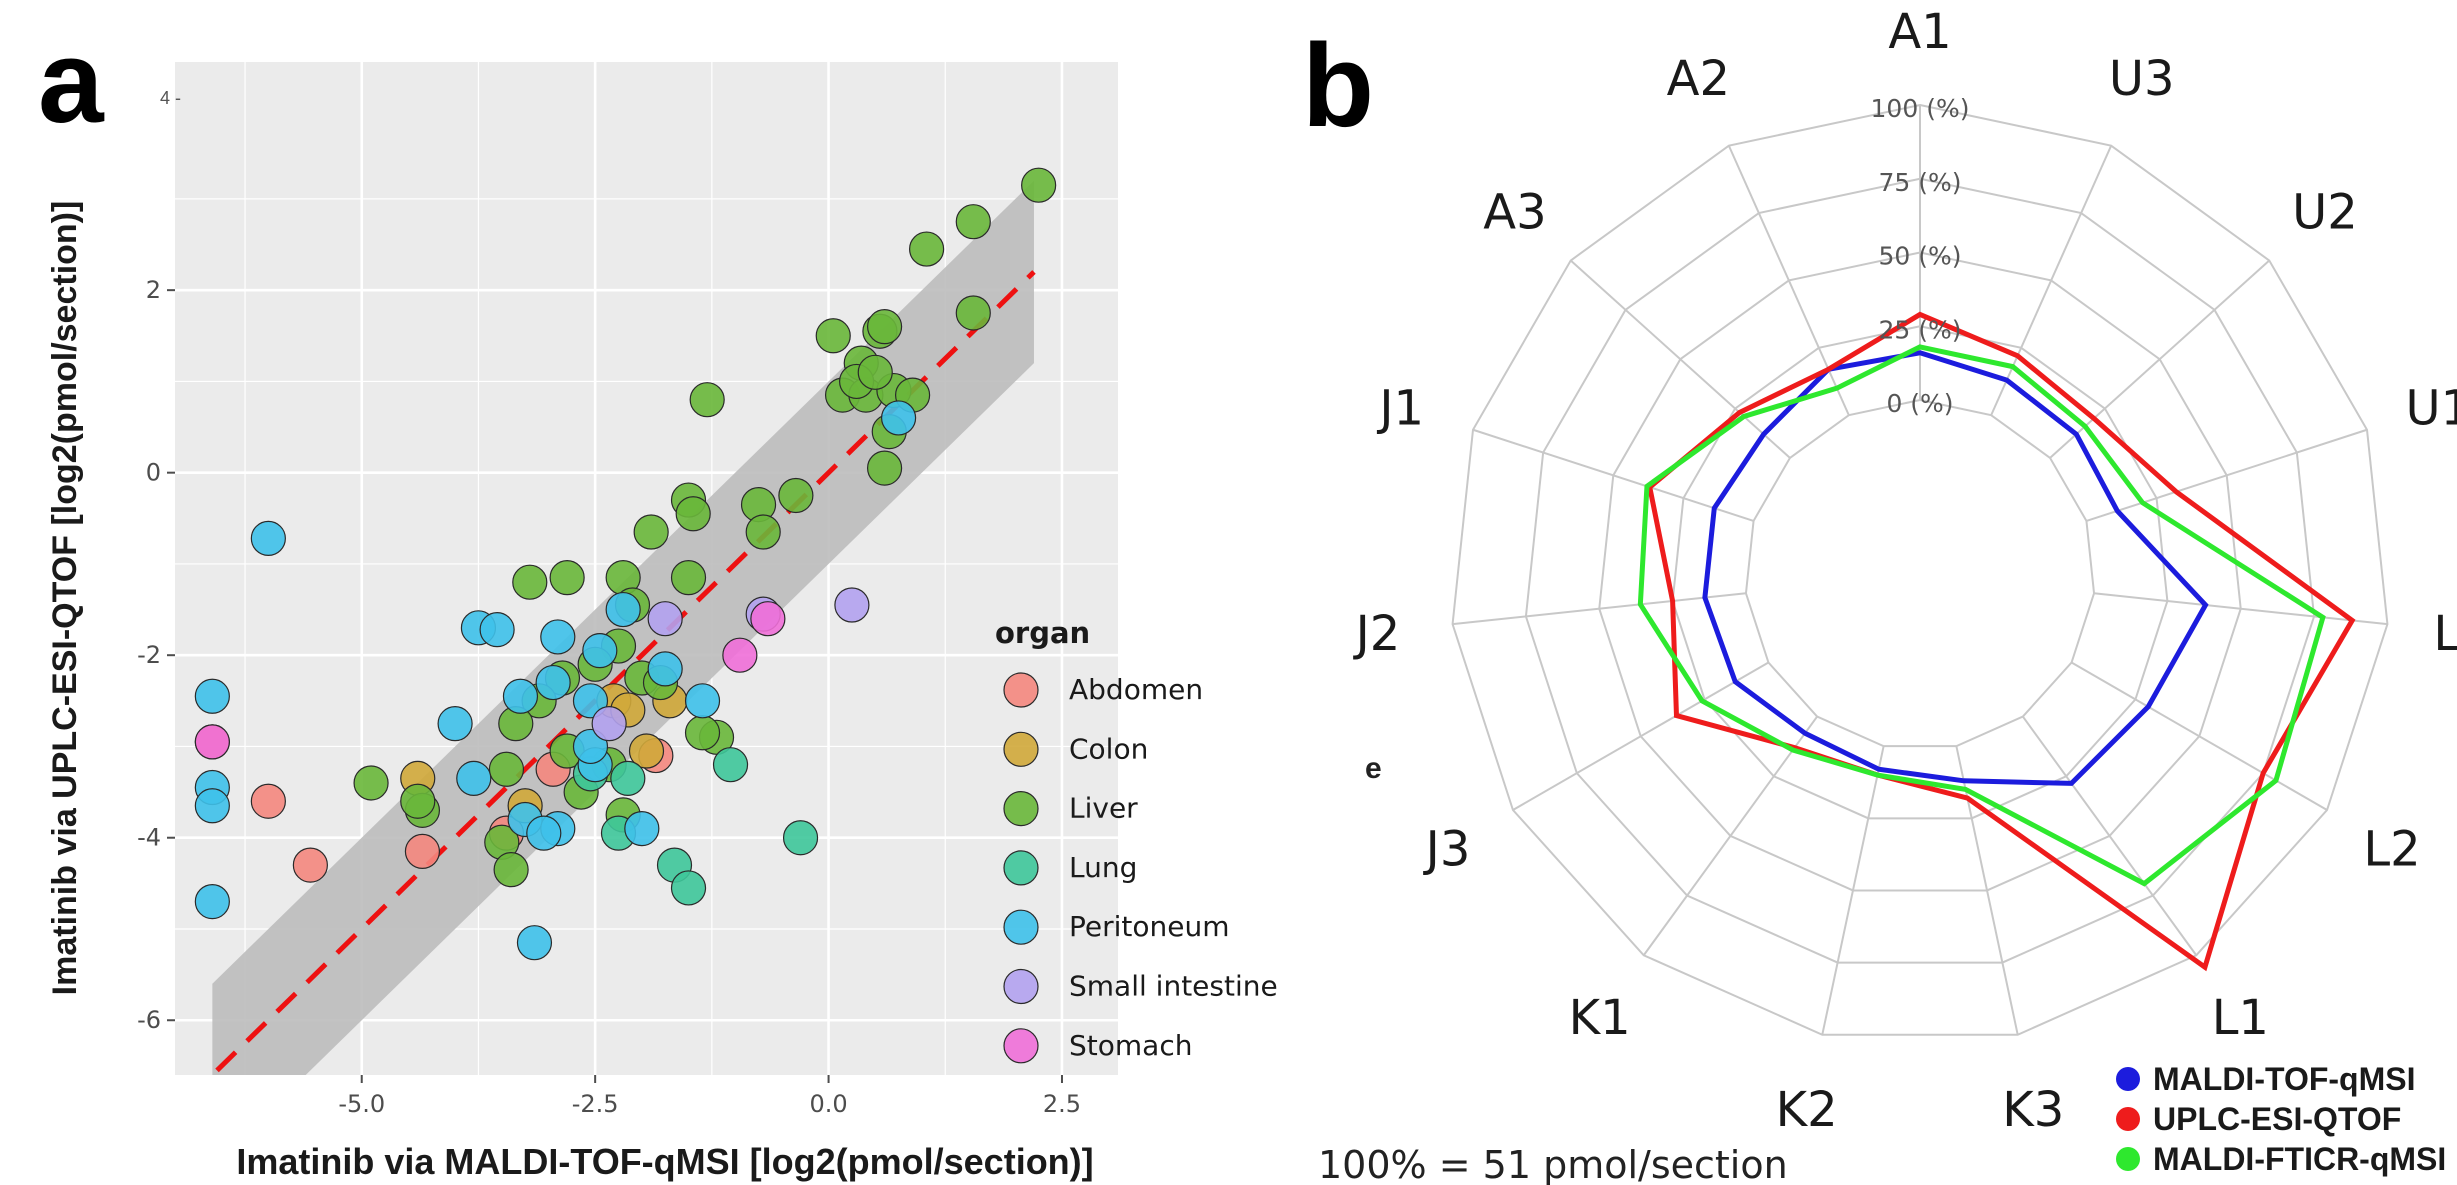 This screenshot has height=1185, width=2457. I want to click on x-tick-labels: -5.0 -2.5 0.0 2.5, so click(709, 1096).